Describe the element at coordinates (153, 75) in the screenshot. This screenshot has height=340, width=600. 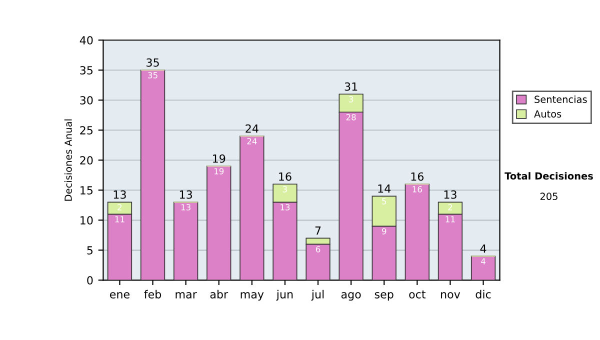
I see `data-label: 35` at that location.